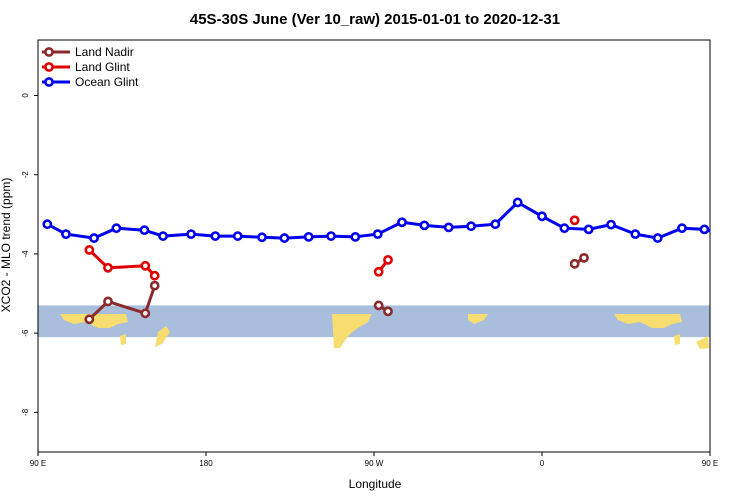 This screenshot has width=750, height=500. Describe the element at coordinates (336, 288) in the screenshot. I see `series-land-nadir` at that location.